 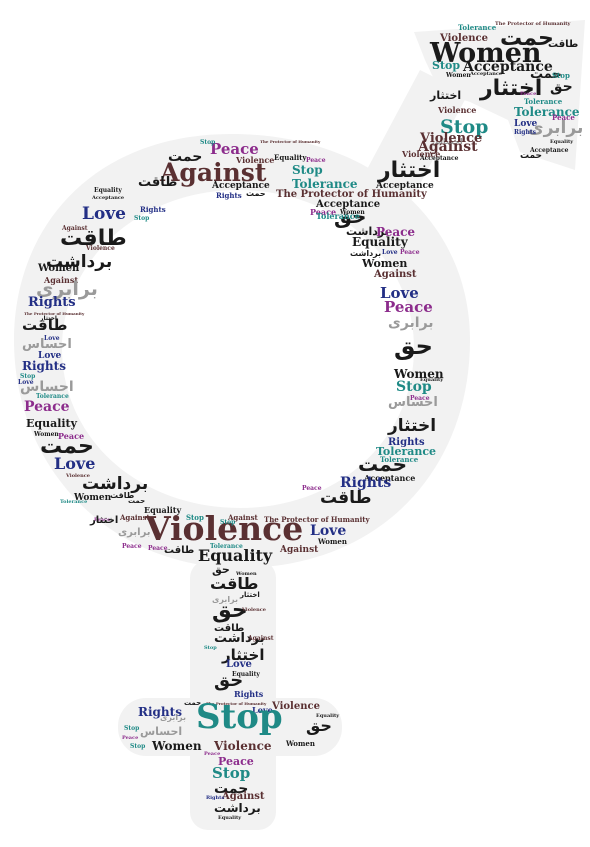 What do you see at coordinates (54, 313) in the screenshot?
I see `cloud-word: The Protector of Humanity` at bounding box center [54, 313].